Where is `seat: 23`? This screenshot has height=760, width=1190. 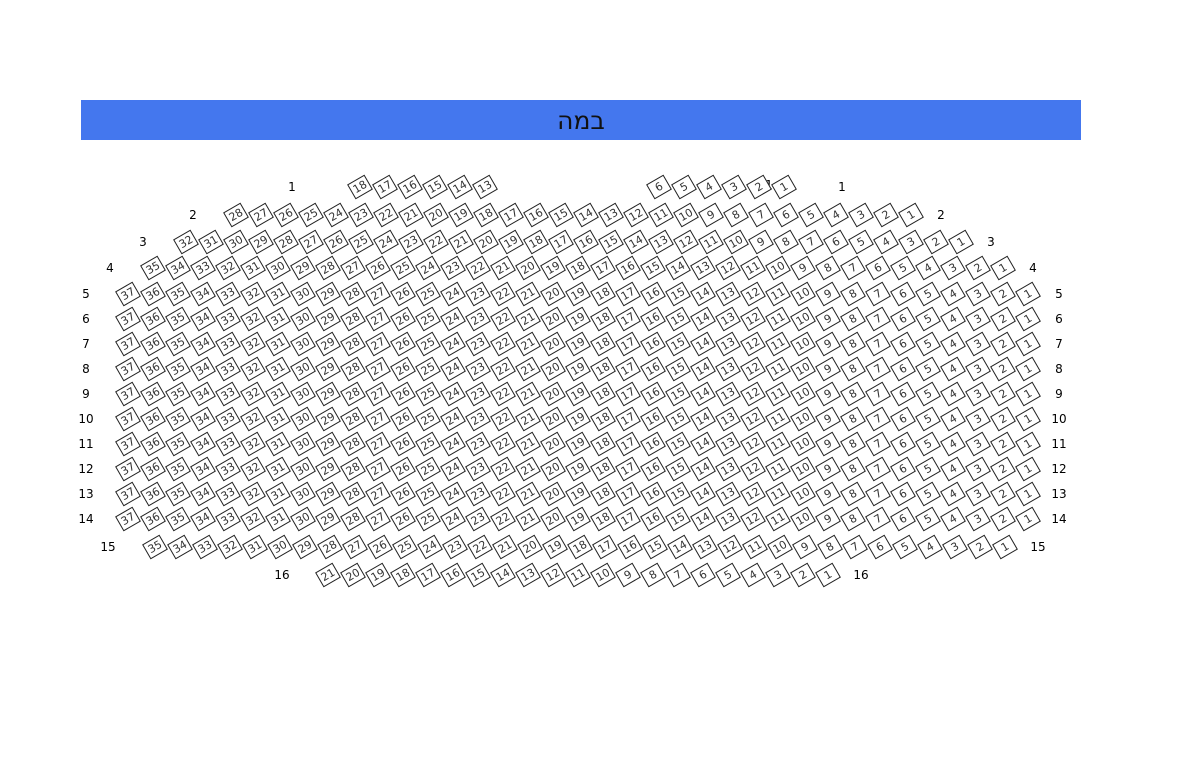 seat: 23 is located at coordinates (478, 494).